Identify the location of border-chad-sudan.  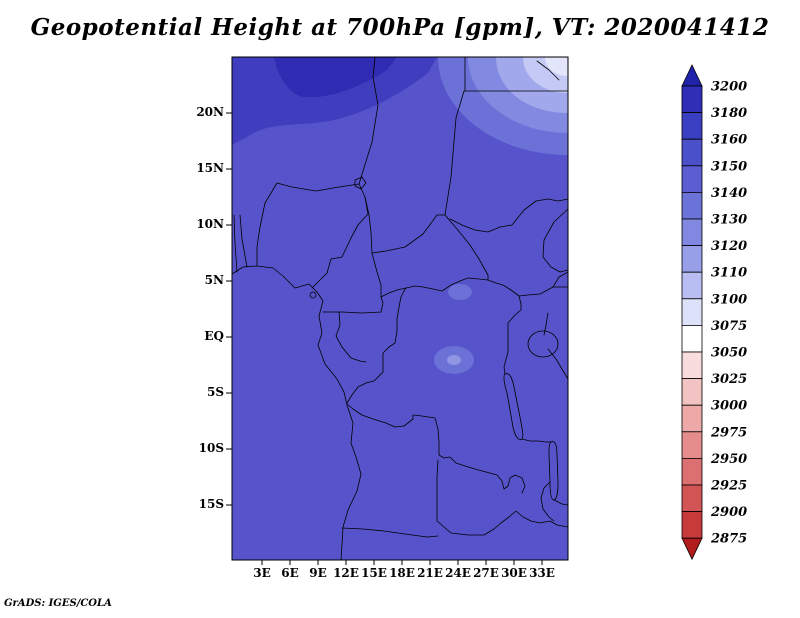
(454, 153).